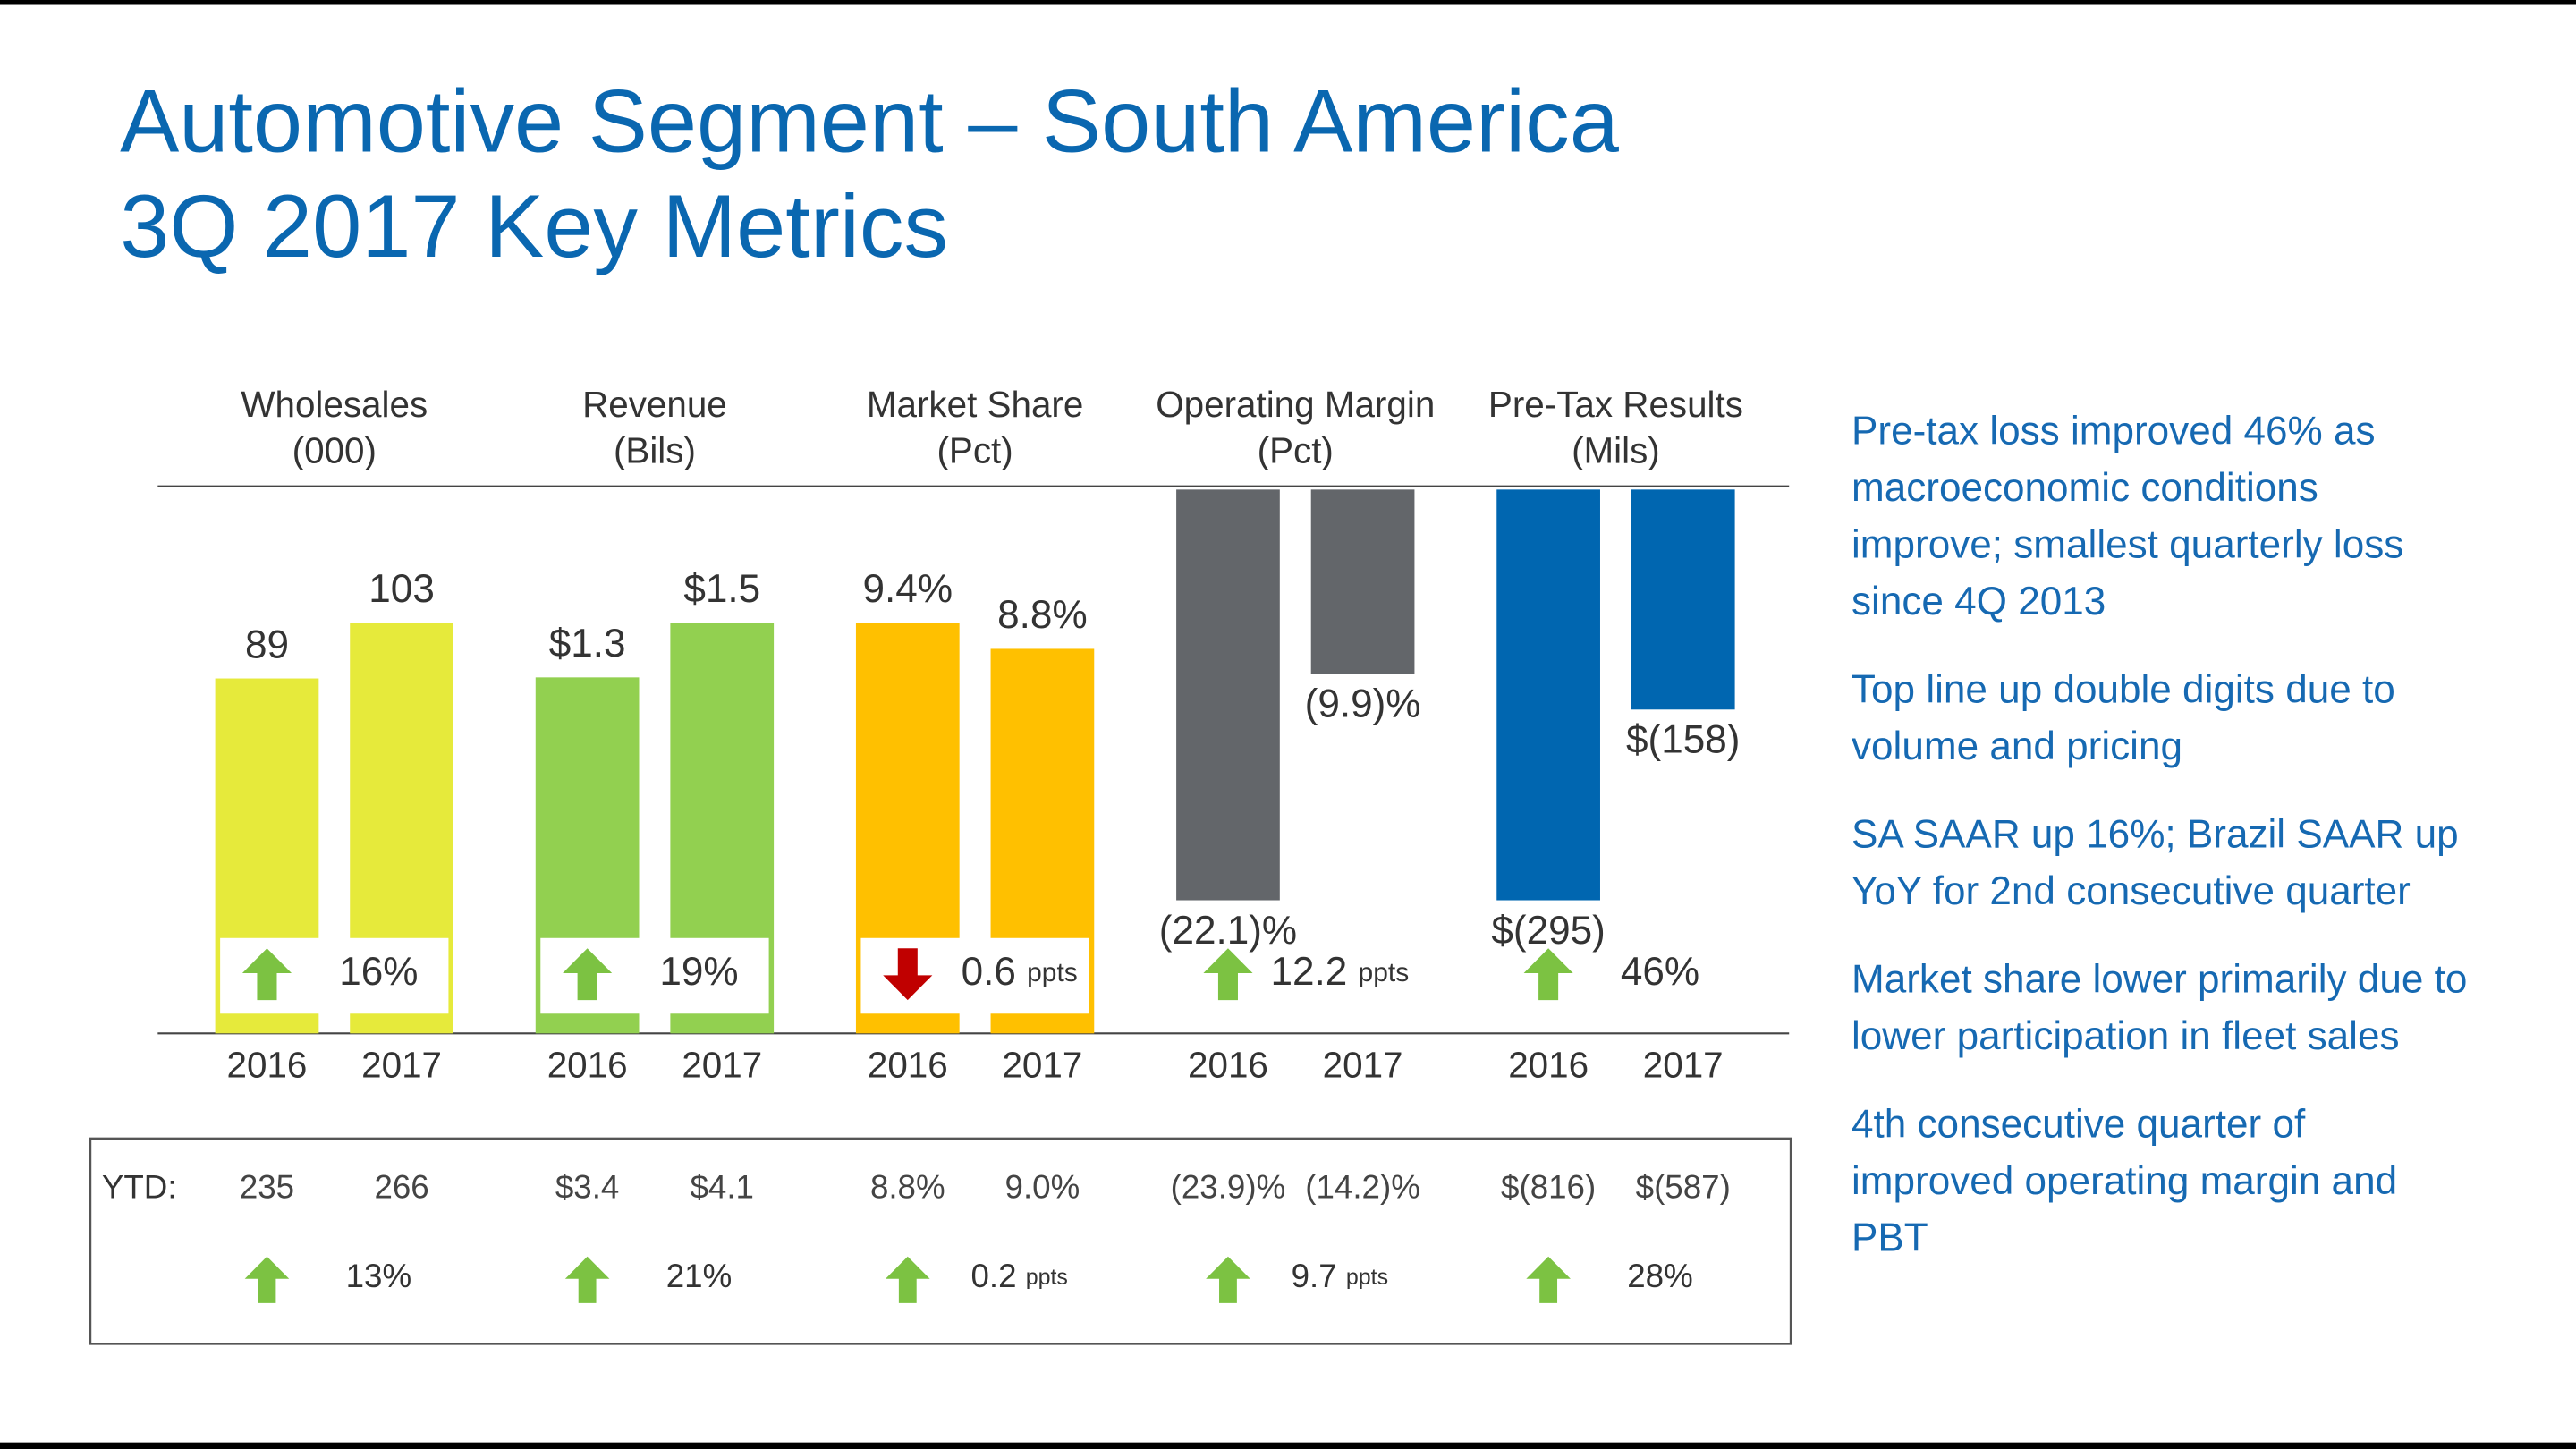 Image resolution: width=2576 pixels, height=1449 pixels. I want to click on chart-unit: (Mils), so click(1616, 450).